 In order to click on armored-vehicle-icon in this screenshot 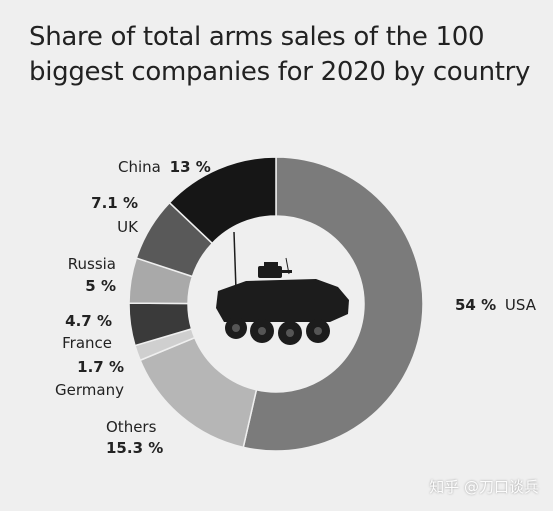, I will do `click(282, 288)`.